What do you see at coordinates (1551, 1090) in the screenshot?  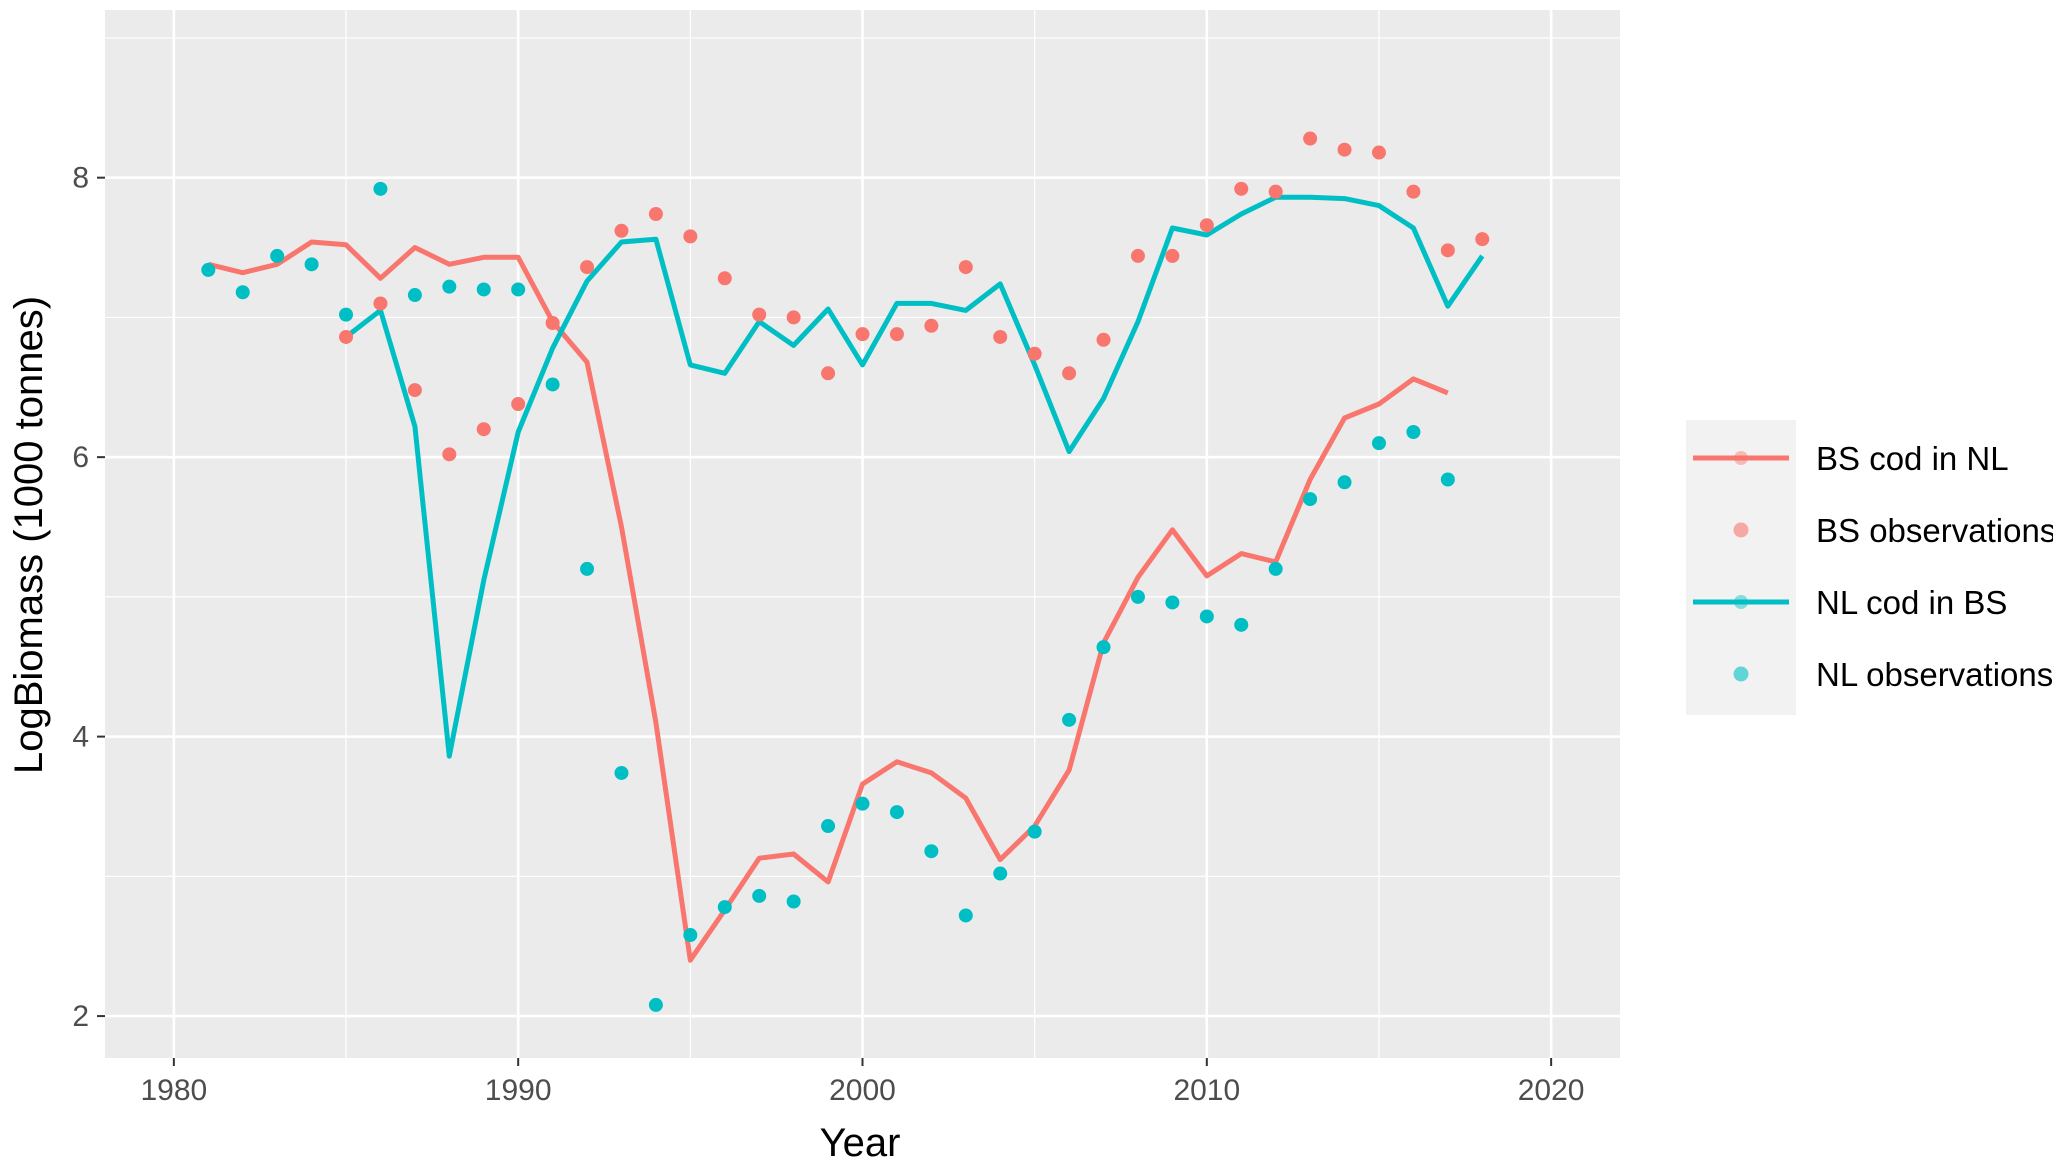 I see `x-tick-label: 2020` at bounding box center [1551, 1090].